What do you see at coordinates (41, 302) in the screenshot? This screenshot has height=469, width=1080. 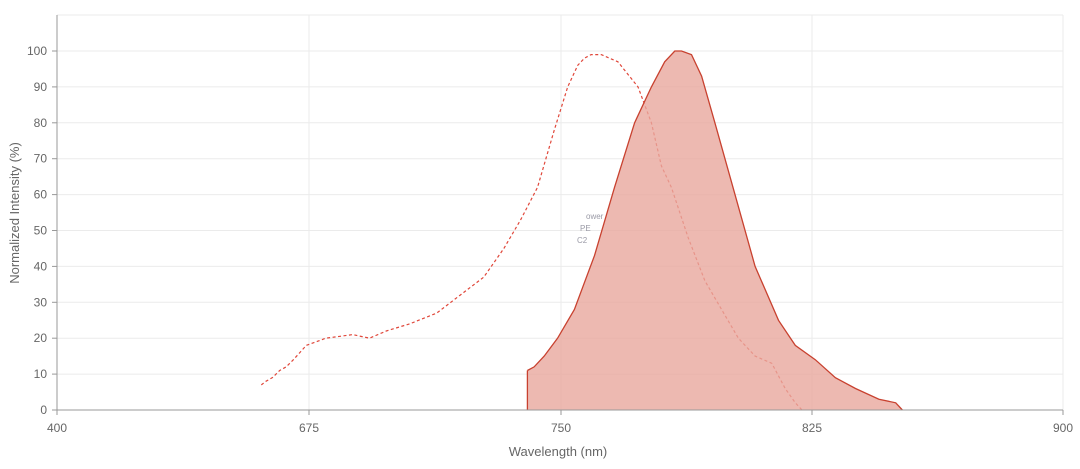 I see `y-tick-label: 30` at bounding box center [41, 302].